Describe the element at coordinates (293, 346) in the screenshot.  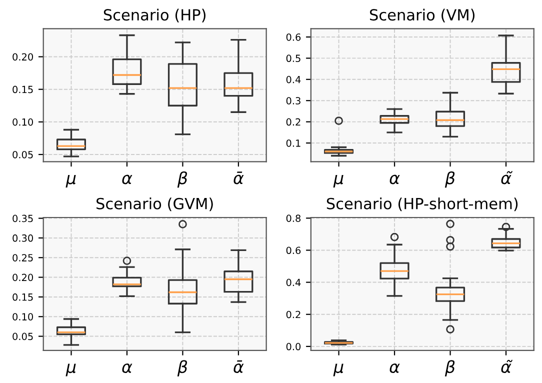
I see `y-tick-label: 0.0` at that location.